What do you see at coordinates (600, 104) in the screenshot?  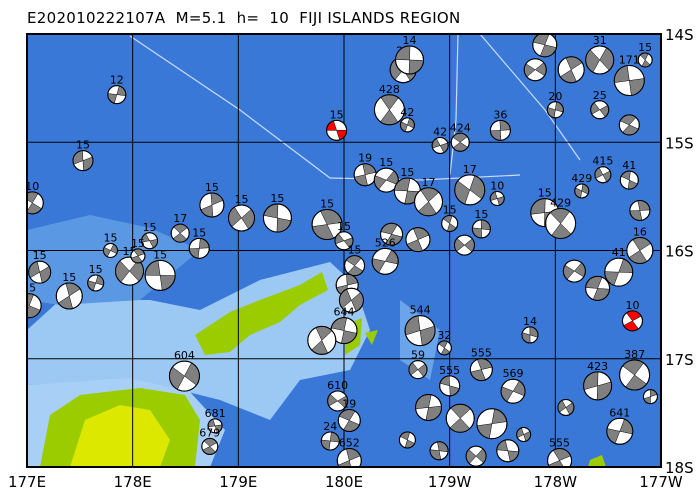 I see `focal-mechanism: 25` at bounding box center [600, 104].